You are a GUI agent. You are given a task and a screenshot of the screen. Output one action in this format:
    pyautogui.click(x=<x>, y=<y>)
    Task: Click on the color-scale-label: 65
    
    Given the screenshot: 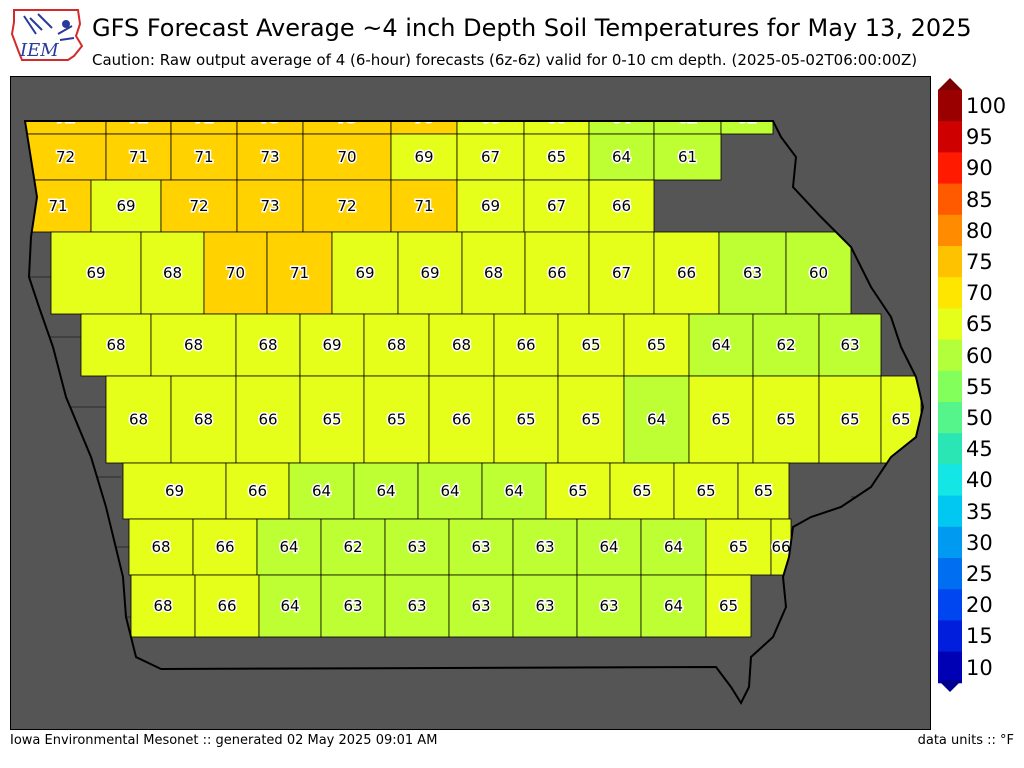 What is the action you would take?
    pyautogui.click(x=979, y=324)
    